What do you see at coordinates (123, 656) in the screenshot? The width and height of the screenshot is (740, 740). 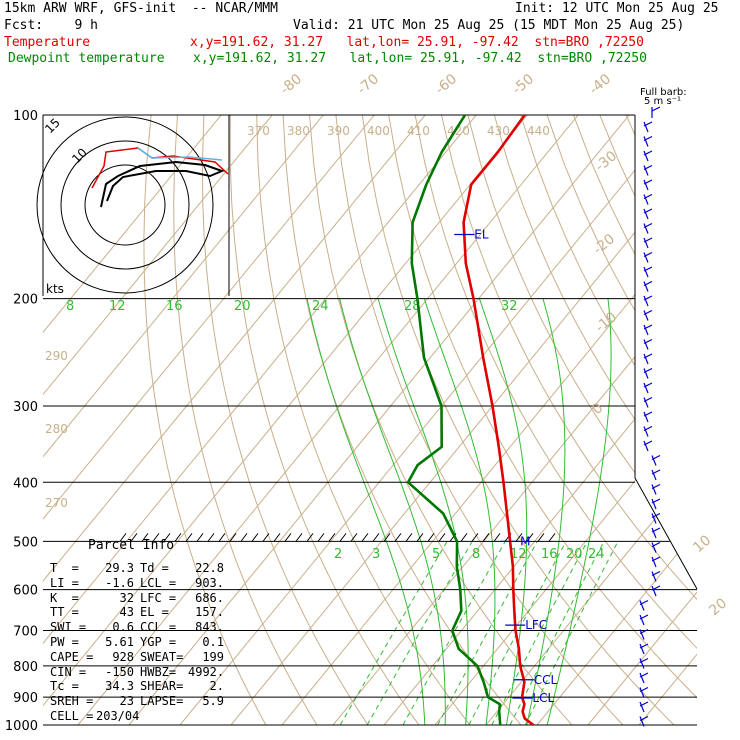 I see `parcel-value: 928` at bounding box center [123, 656].